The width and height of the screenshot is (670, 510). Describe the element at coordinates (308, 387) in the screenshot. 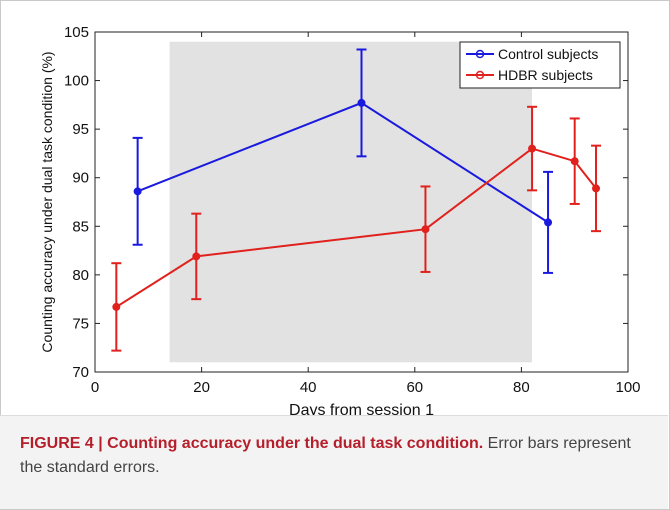

I see `x-tick-label: 40` at that location.